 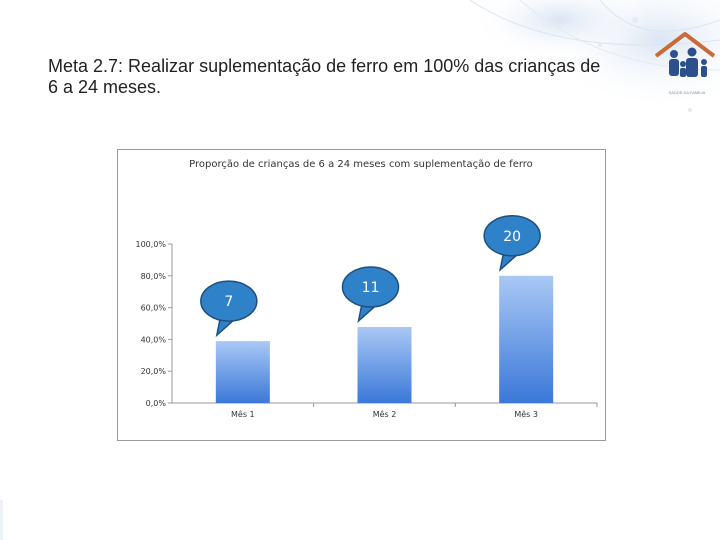 I want to click on callout-label: 20, so click(x=512, y=237).